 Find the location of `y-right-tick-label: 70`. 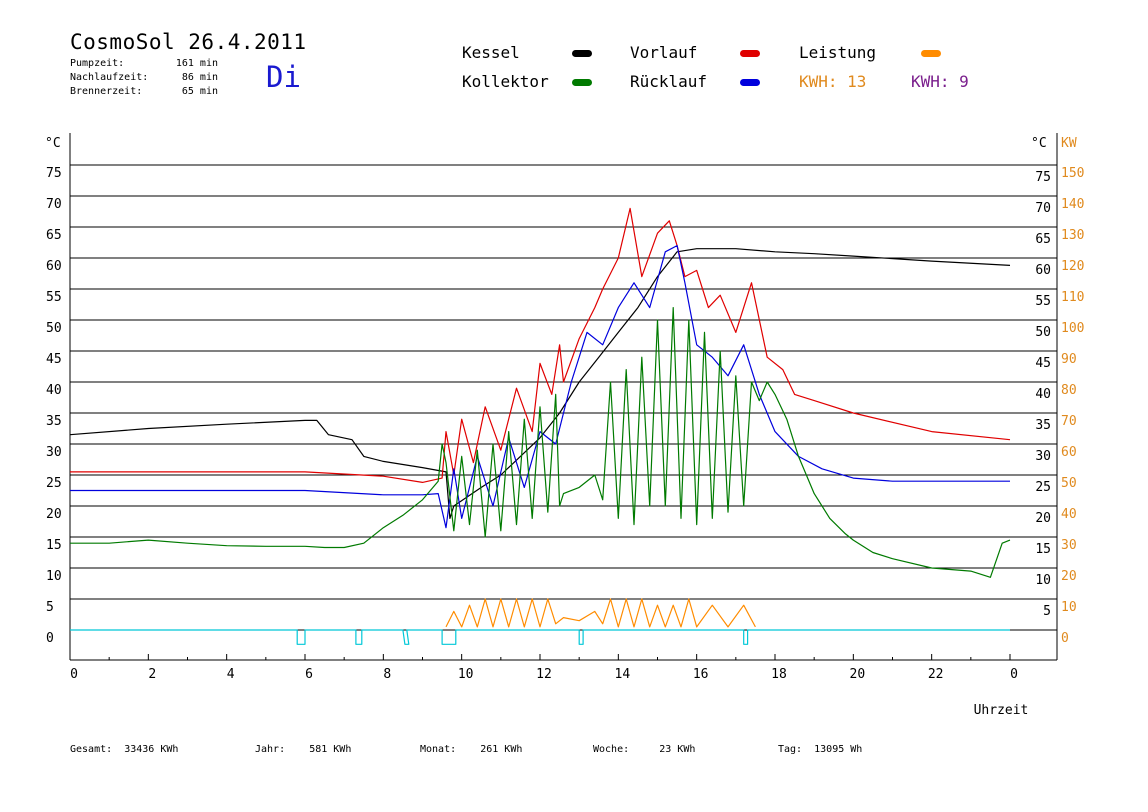

y-right-tick-label: 70 is located at coordinates (1043, 208).